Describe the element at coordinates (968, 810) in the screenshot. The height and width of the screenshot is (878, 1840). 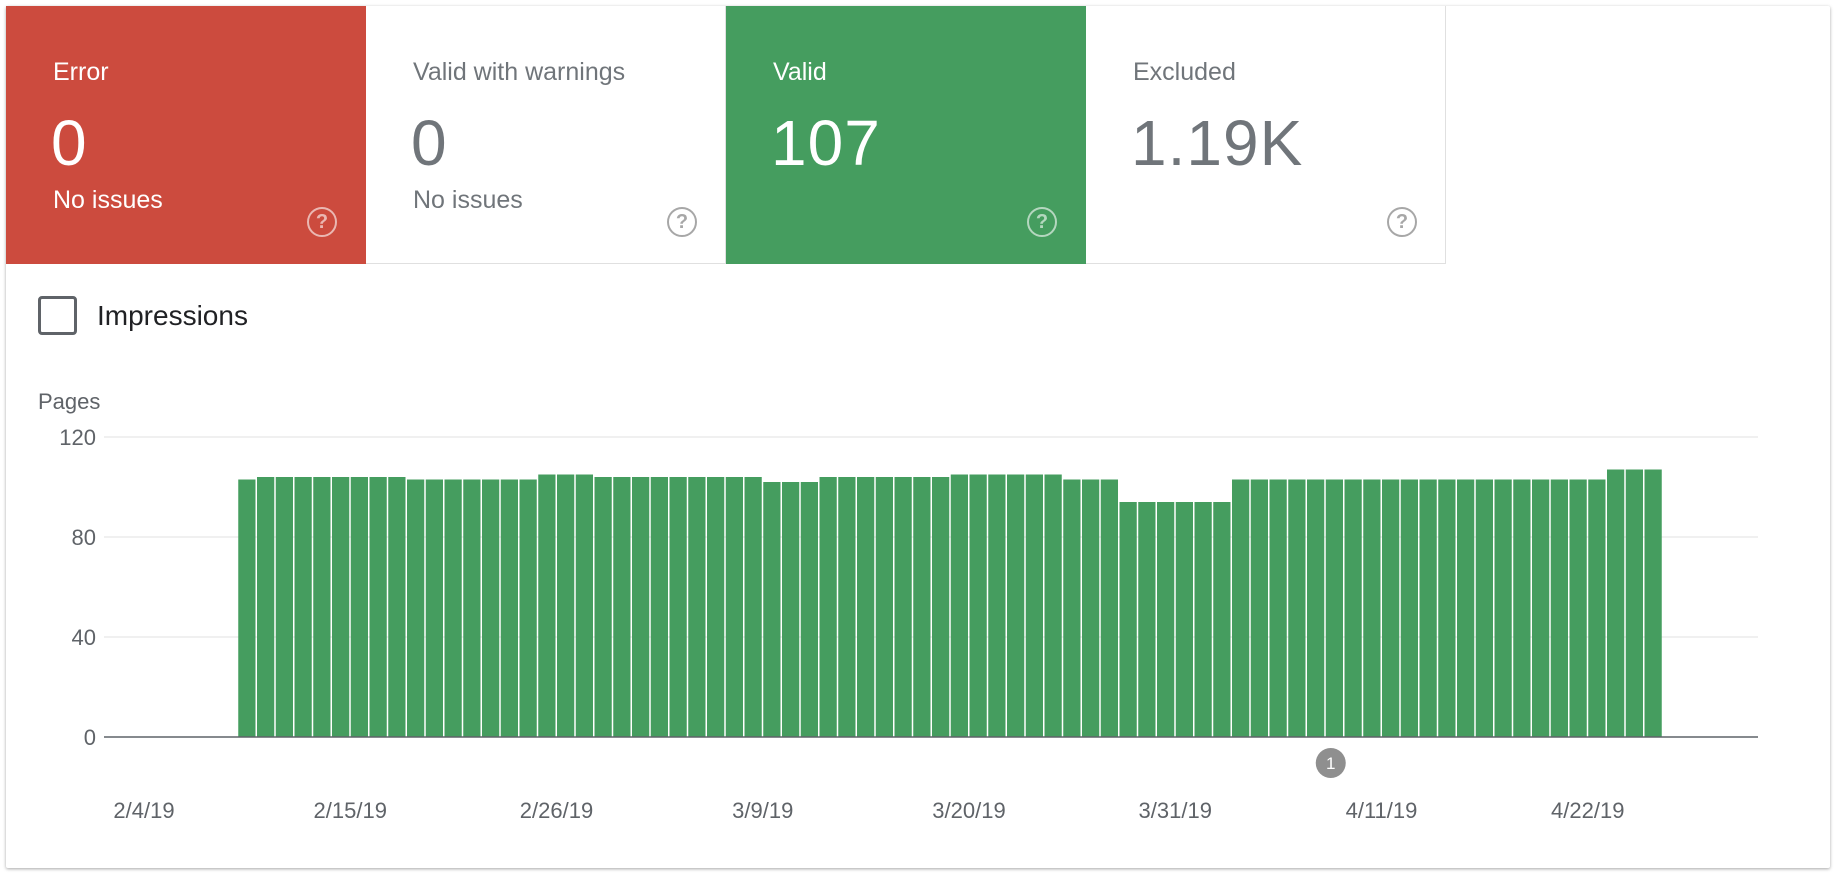
I see `x-tick-label: 3/20/19` at that location.